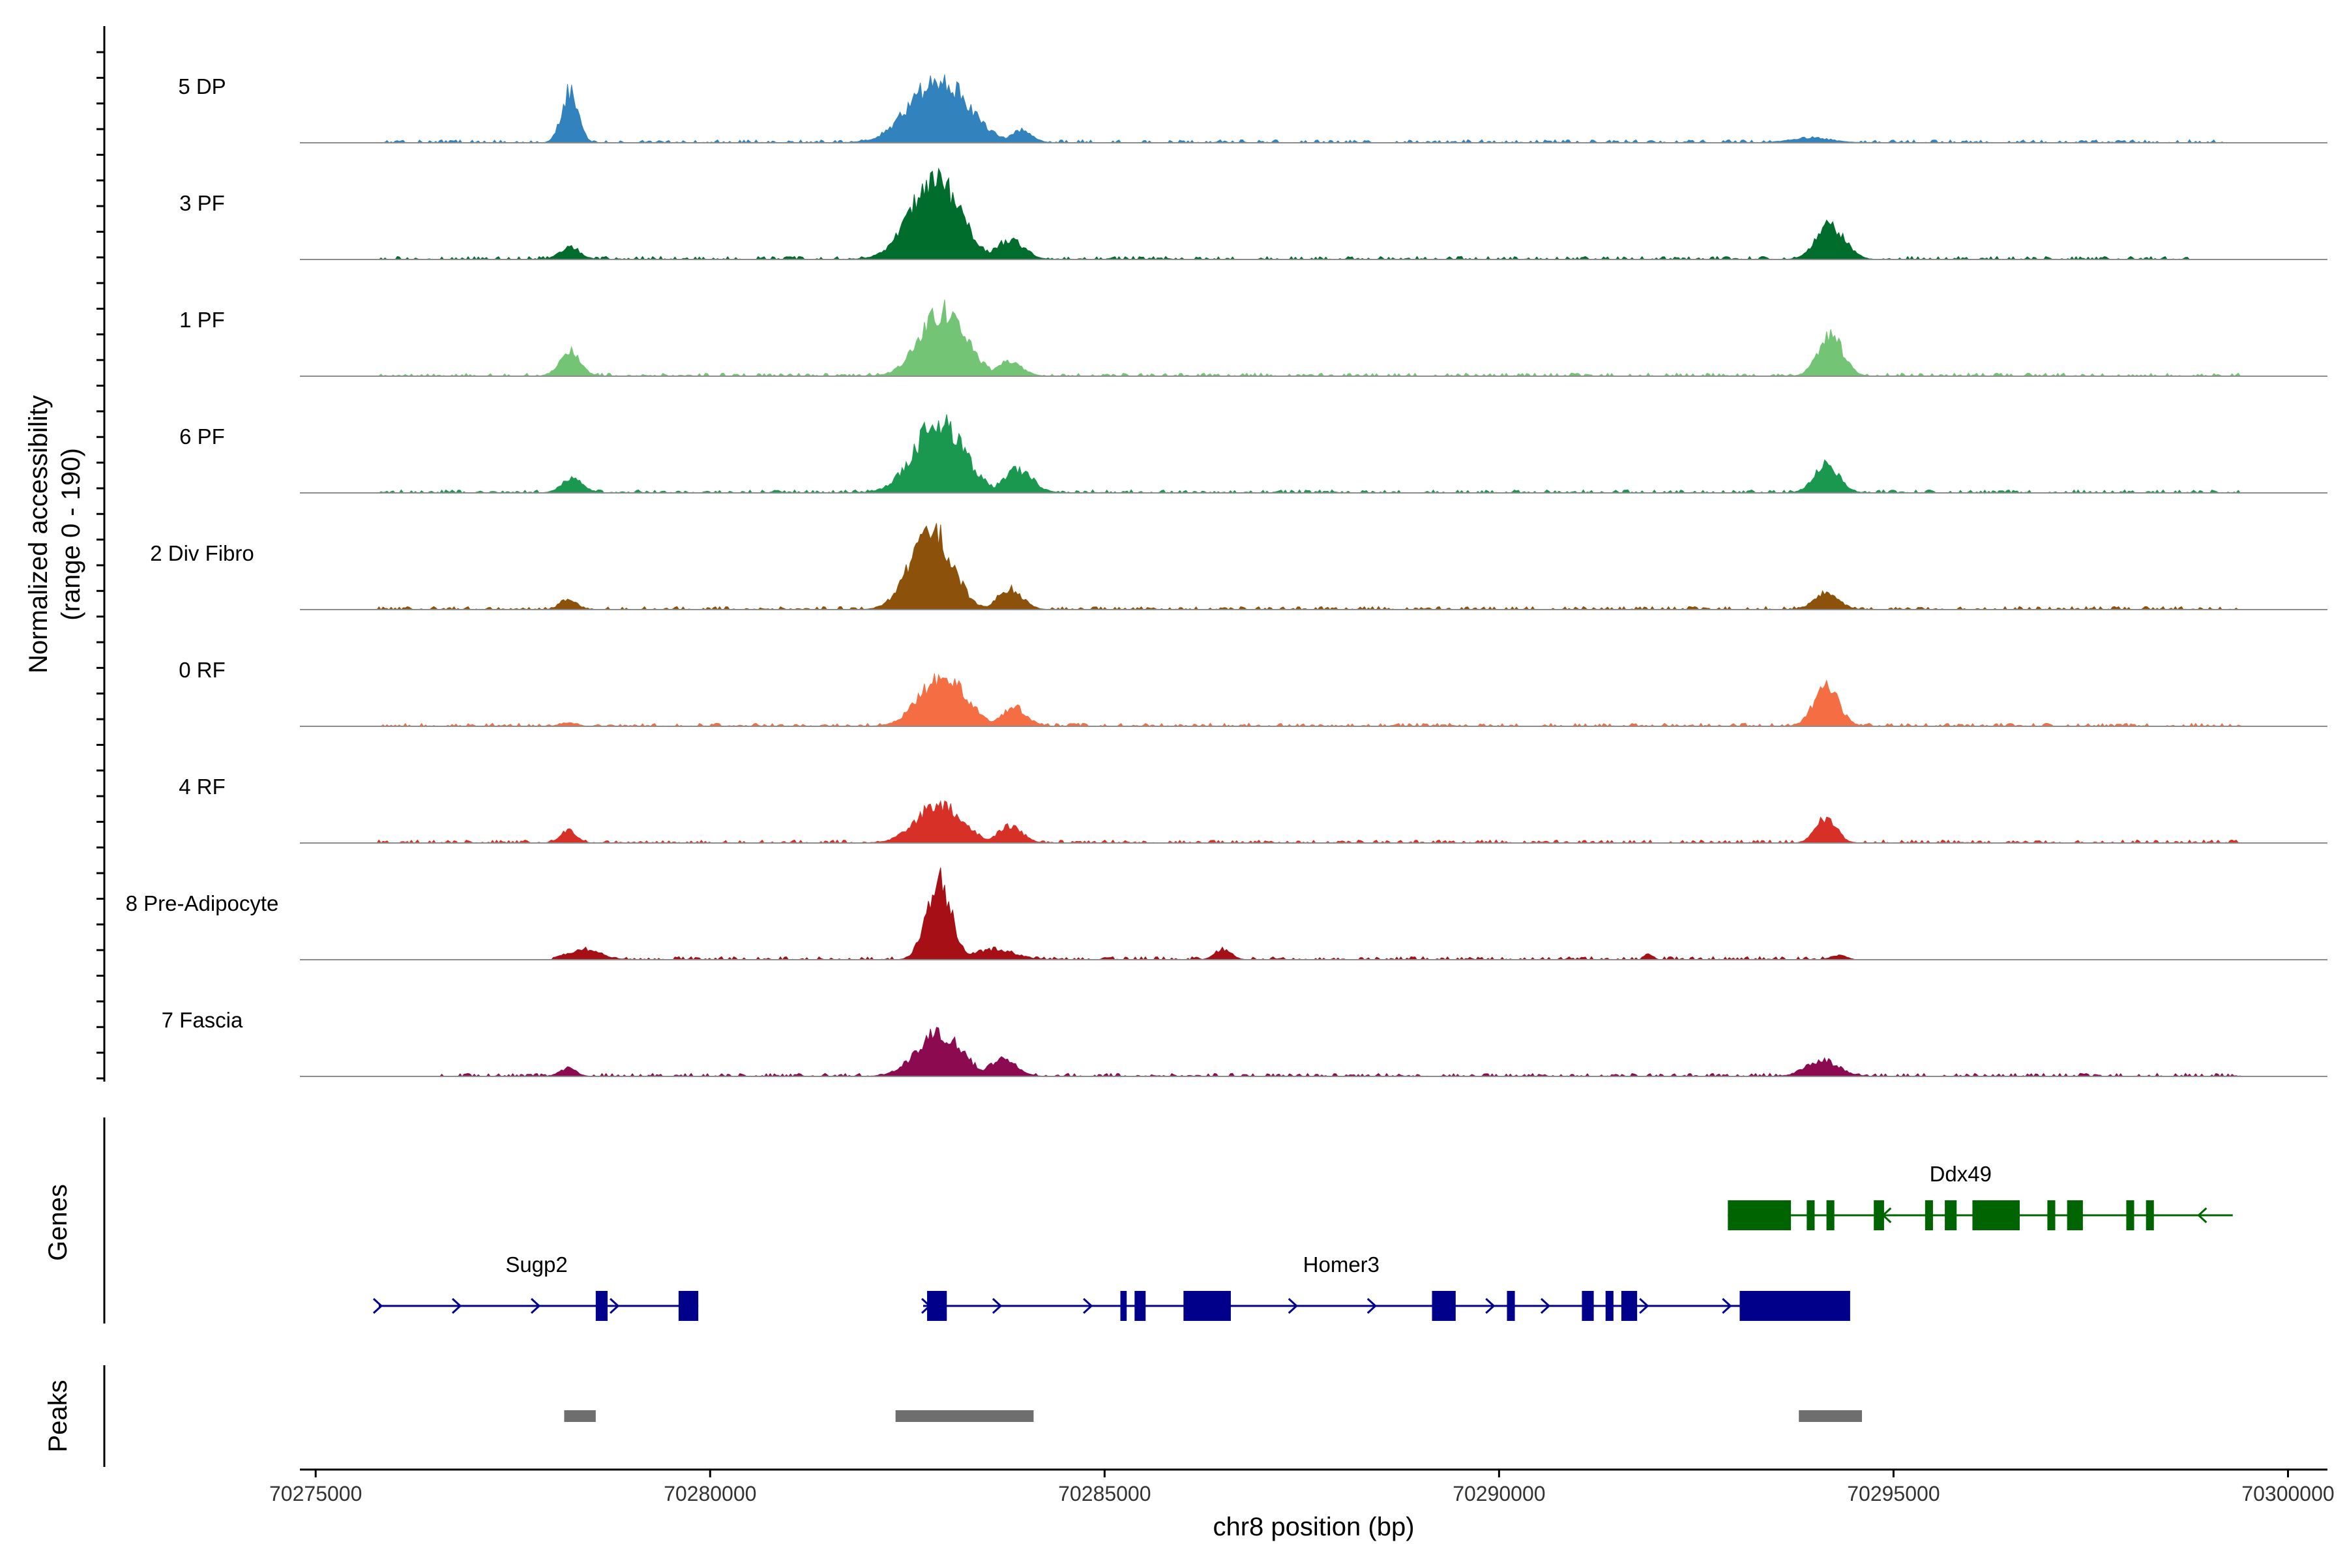 Image resolution: width=2347 pixels, height=1568 pixels. I want to click on track-label: 7 Fascia, so click(202, 1020).